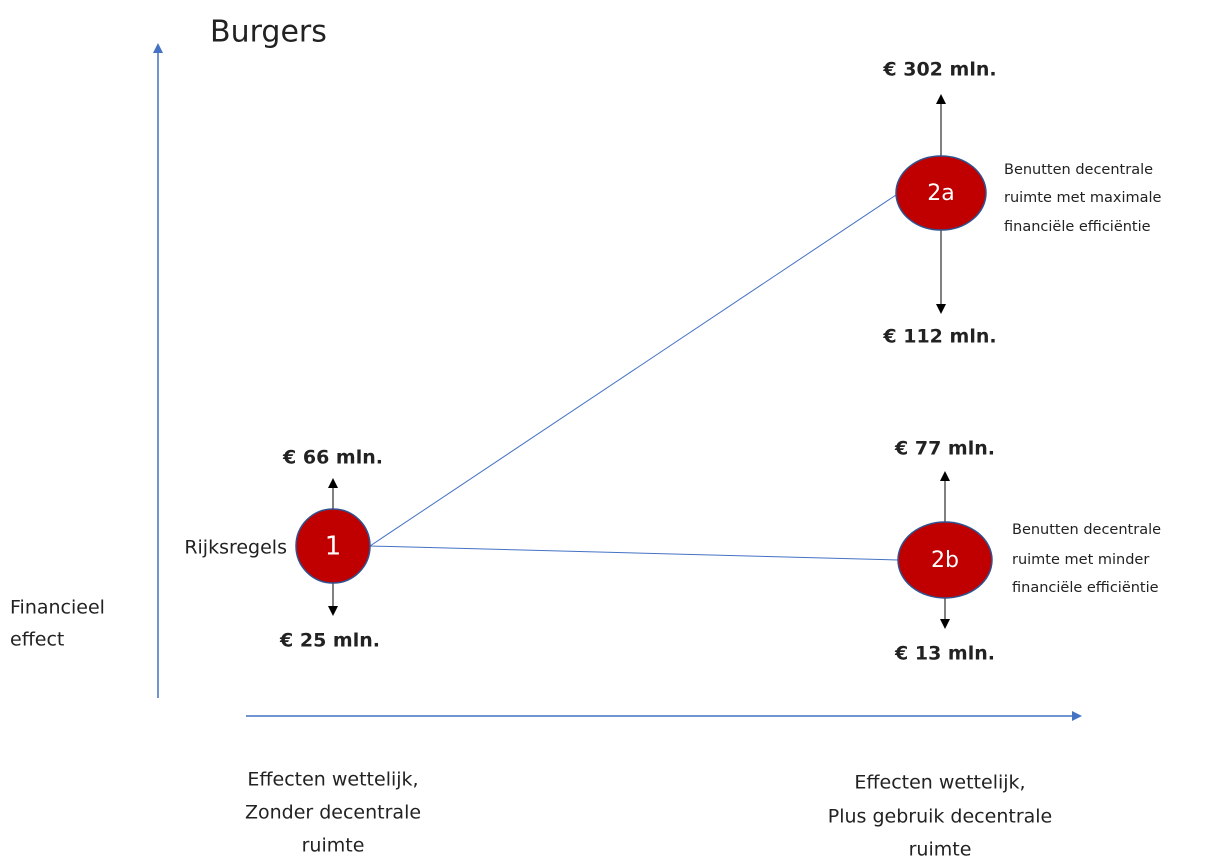 The image size is (1209, 858). Describe the element at coordinates (1083, 198) in the screenshot. I see `node-description: ruimte met maximale` at that location.